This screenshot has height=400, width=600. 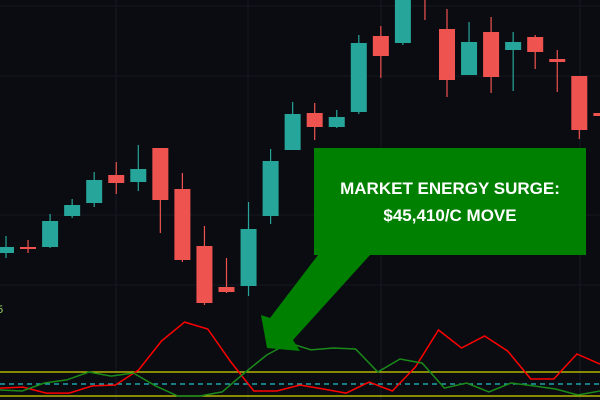 I want to click on callout-box: MARKET ENERGY SURGE: $45,410/C MOVE, so click(x=450, y=201).